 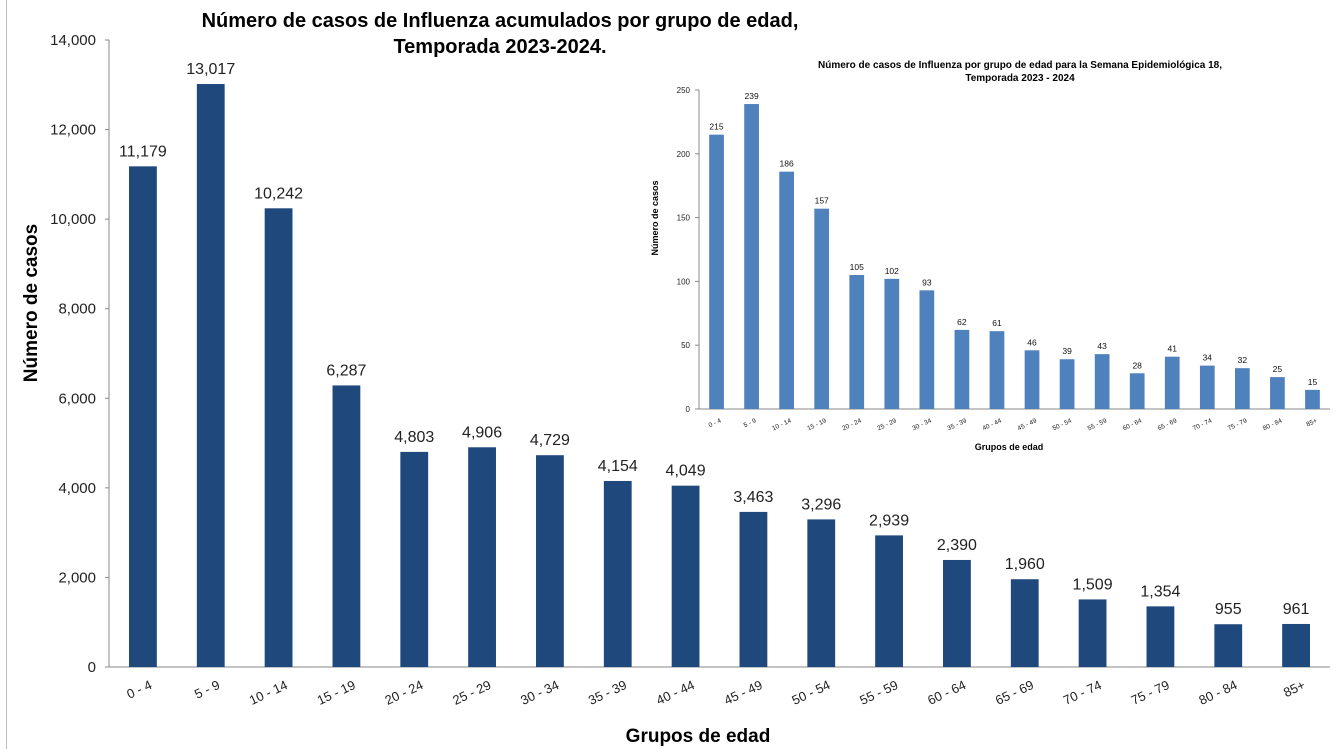 I want to click on inset-data-label: 25, so click(x=1278, y=369).